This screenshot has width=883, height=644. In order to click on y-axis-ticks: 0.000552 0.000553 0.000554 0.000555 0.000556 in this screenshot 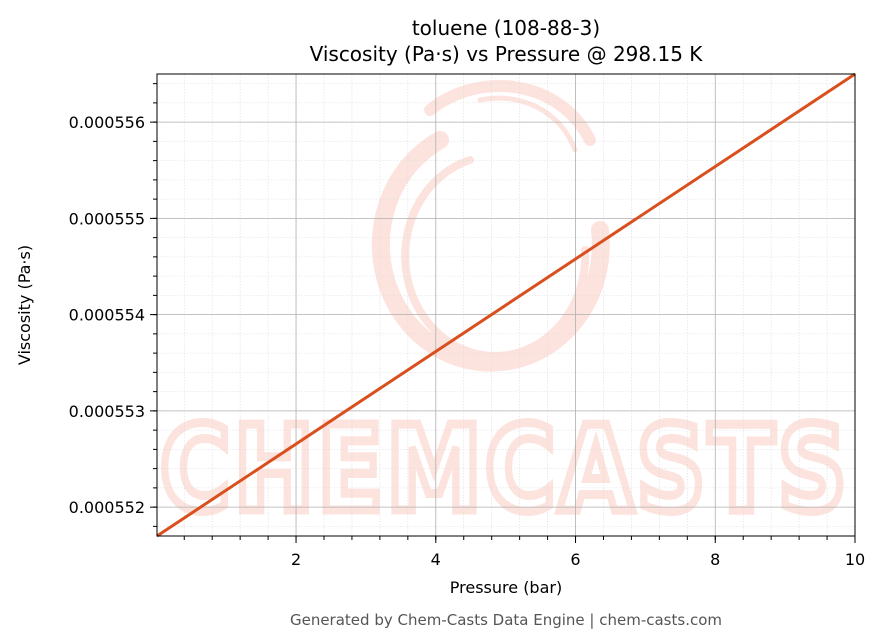, I will do `click(113, 305)`.